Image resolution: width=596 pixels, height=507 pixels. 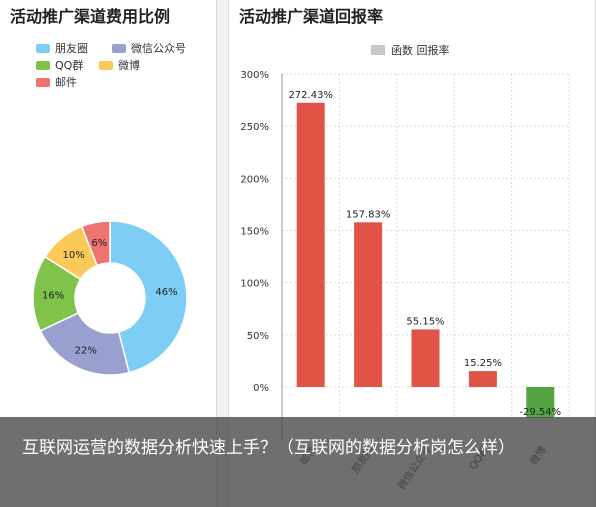 What do you see at coordinates (311, 16) in the screenshot?
I see `bar-chart-title: 活动推广渠道回报率` at bounding box center [311, 16].